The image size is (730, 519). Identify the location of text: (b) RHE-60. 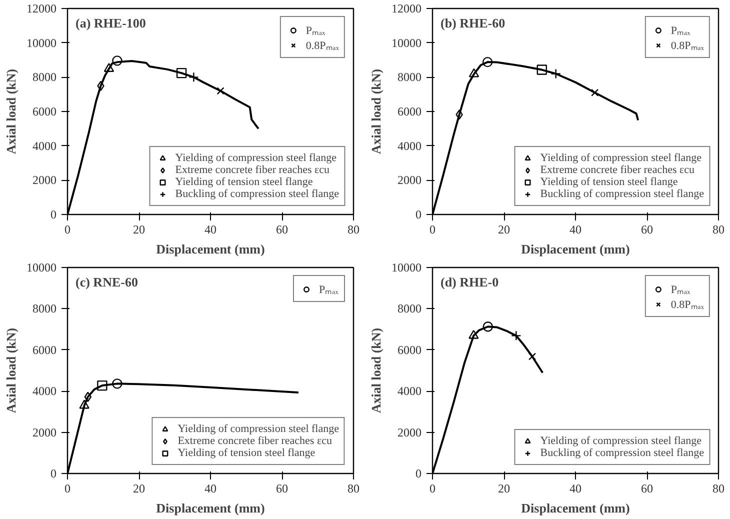
(473, 23).